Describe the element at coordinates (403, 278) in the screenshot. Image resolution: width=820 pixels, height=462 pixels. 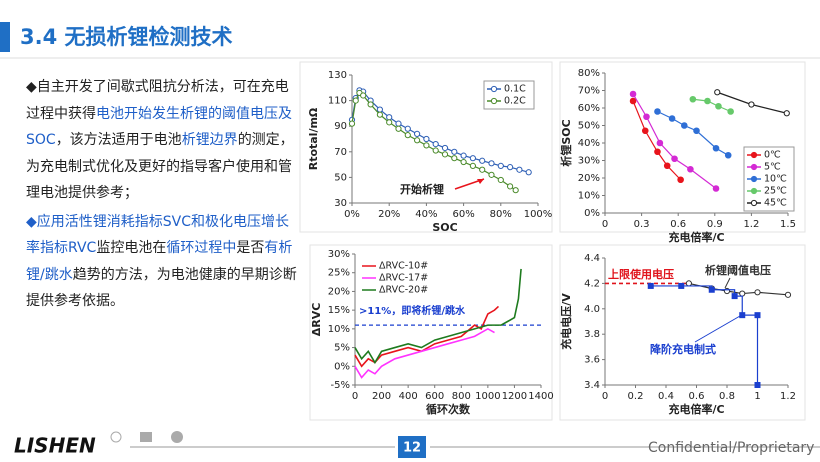
I see `legend-label: ΔRVC-17#` at that location.